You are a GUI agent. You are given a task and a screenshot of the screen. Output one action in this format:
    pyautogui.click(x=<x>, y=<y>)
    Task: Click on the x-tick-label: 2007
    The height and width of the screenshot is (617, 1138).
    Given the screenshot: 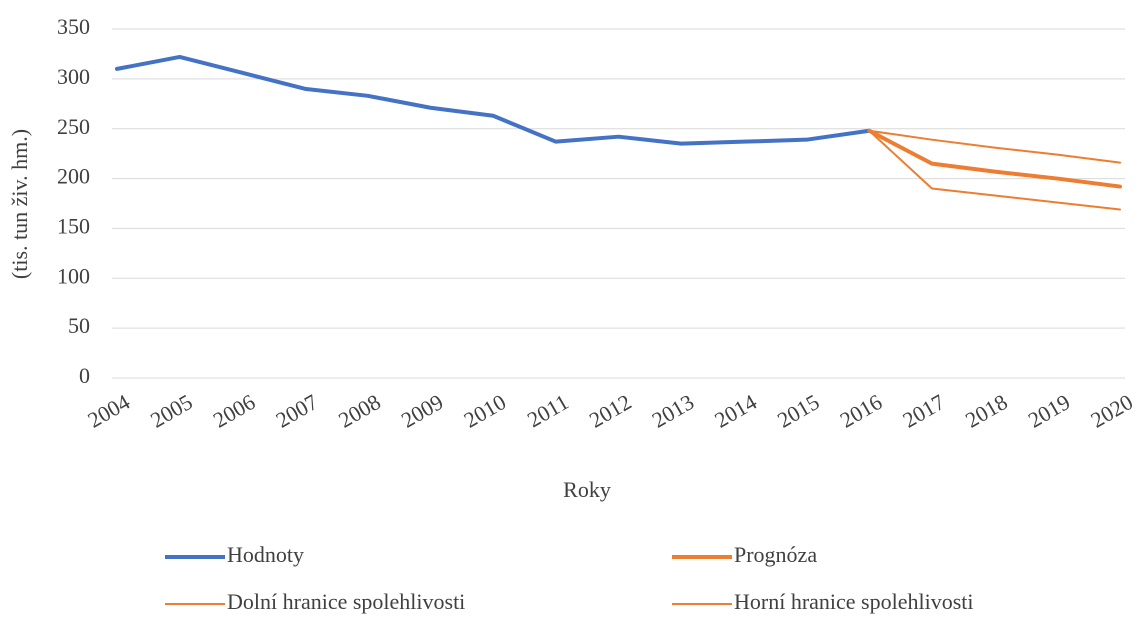 What is the action you would take?
    pyautogui.click(x=296, y=411)
    